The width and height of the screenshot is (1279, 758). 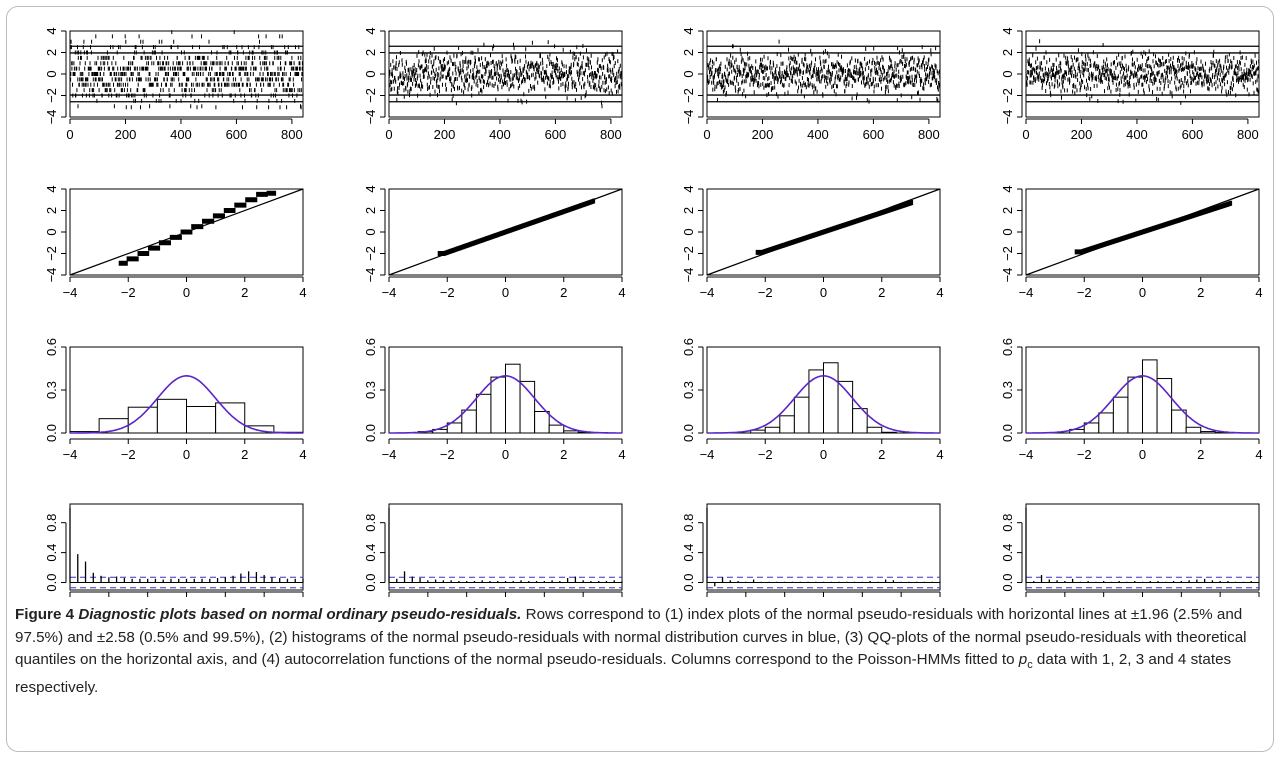 I want to click on panel-r1-c4-index-plot: 0 200 400 600 800 −4 −2 0 2 4, so click(x=1130, y=84).